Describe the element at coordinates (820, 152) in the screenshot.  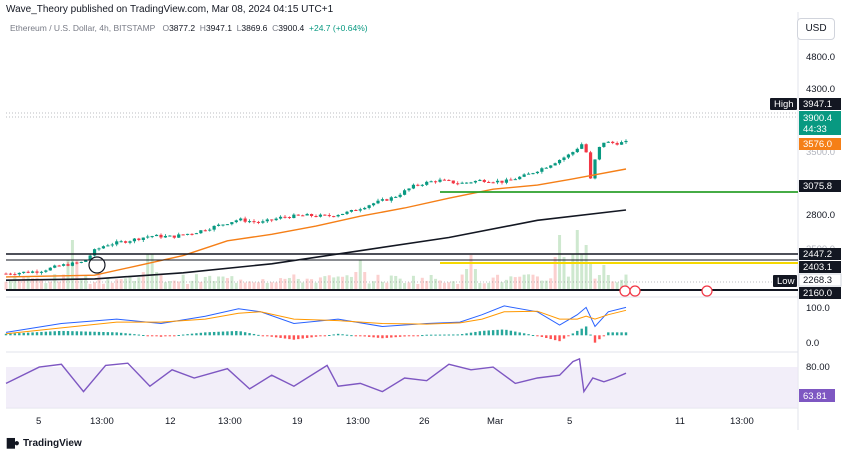
I see `price-tick-muted: 3500.0` at that location.